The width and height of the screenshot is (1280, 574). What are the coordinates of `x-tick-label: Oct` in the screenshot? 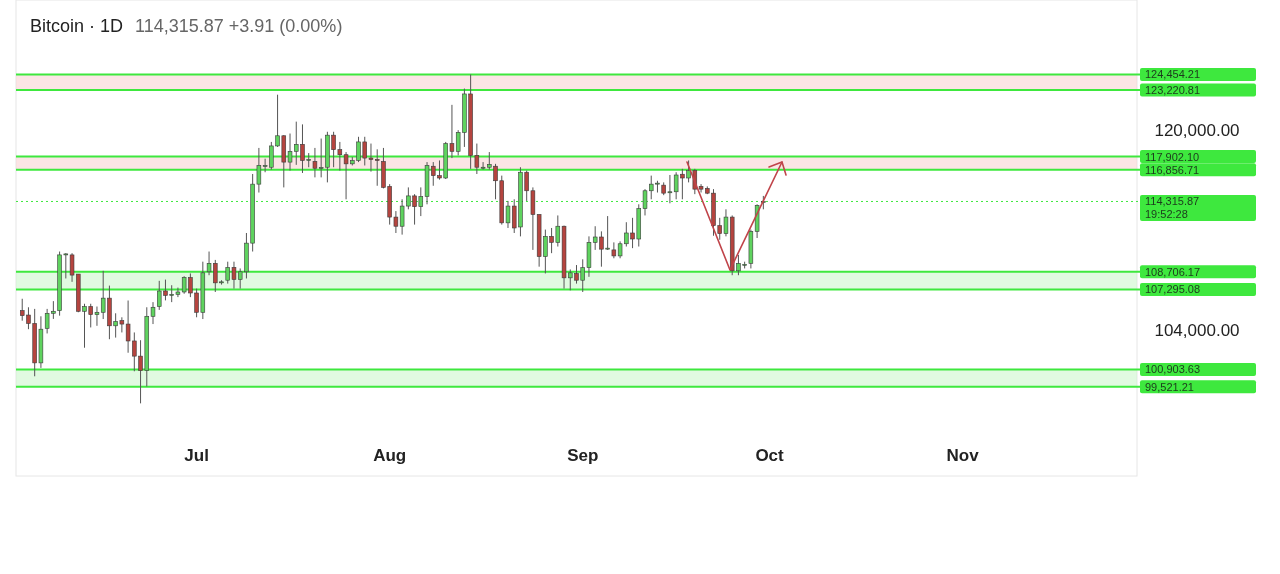 It's located at (770, 455).